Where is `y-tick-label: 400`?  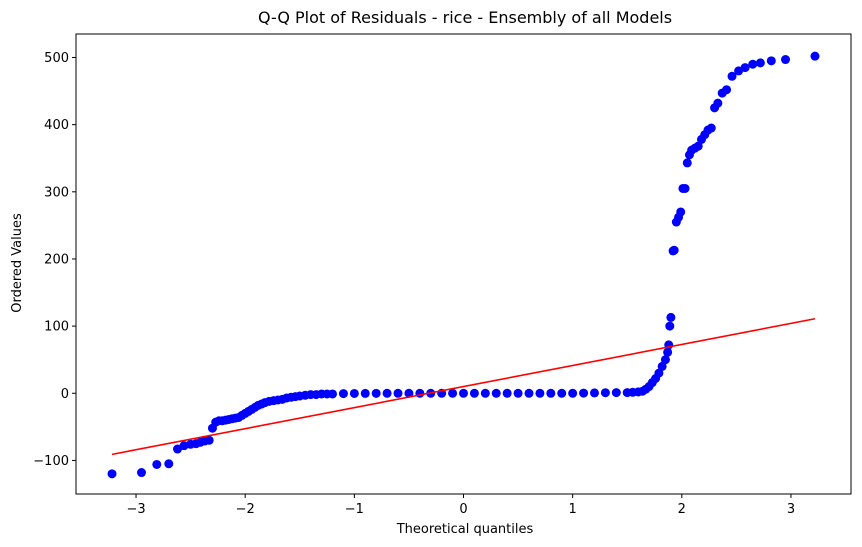
y-tick-label: 400 is located at coordinates (56, 125).